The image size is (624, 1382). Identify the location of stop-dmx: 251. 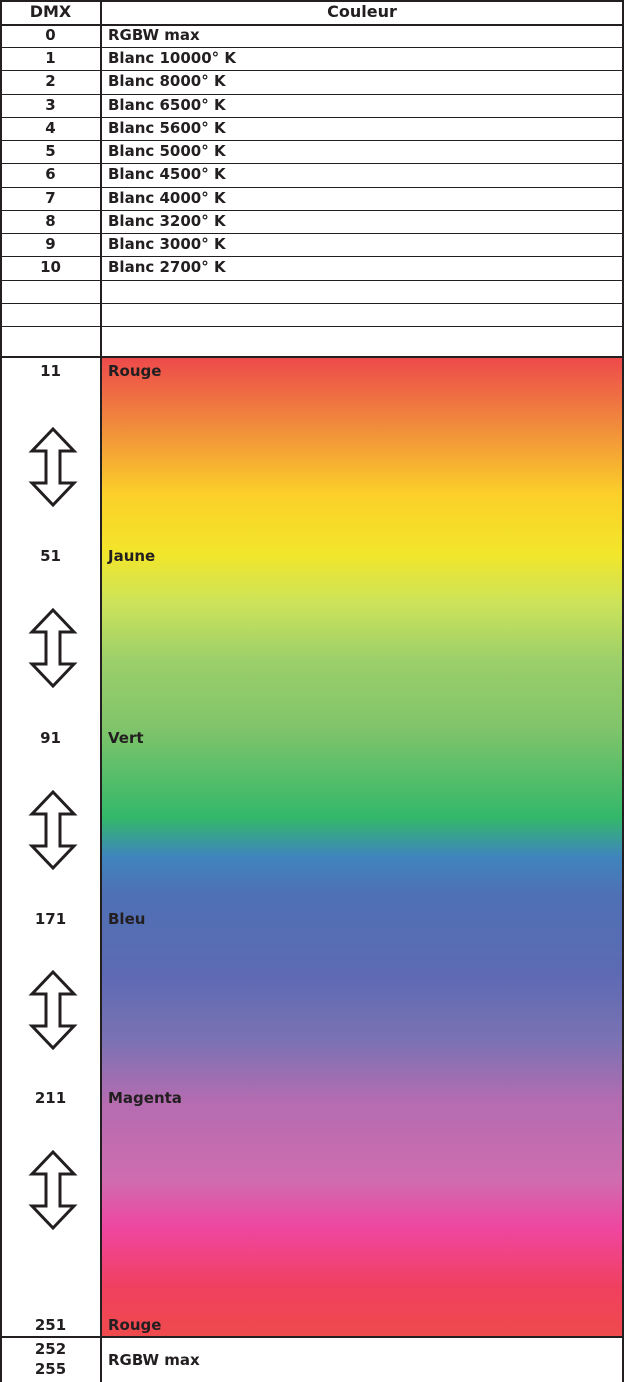
(50, 1325).